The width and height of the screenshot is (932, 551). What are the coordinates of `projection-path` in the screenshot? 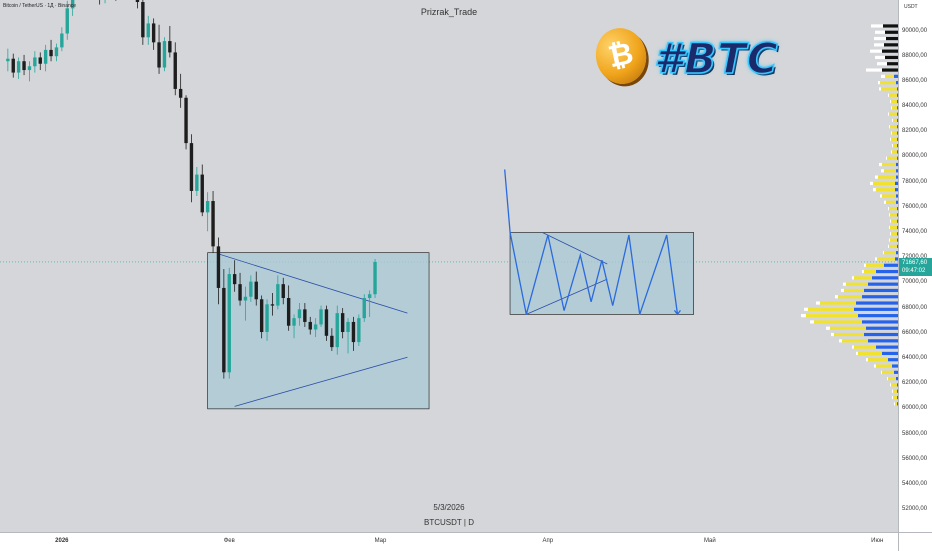 It's located at (591, 242).